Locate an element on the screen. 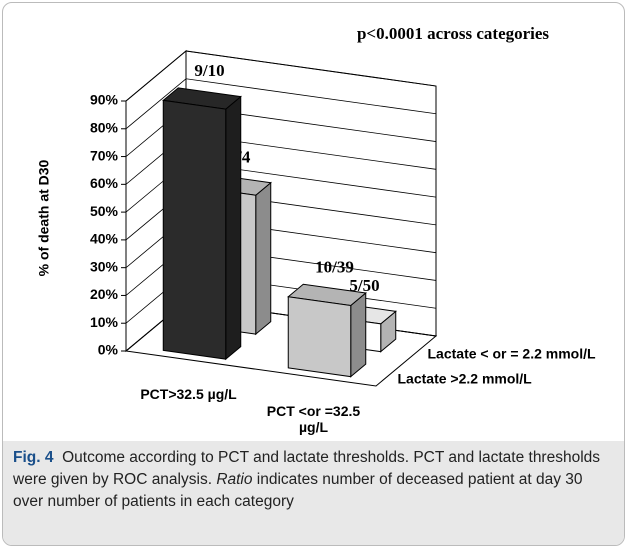 The width and height of the screenshot is (627, 548). value-label: 10/39 is located at coordinates (334, 267).